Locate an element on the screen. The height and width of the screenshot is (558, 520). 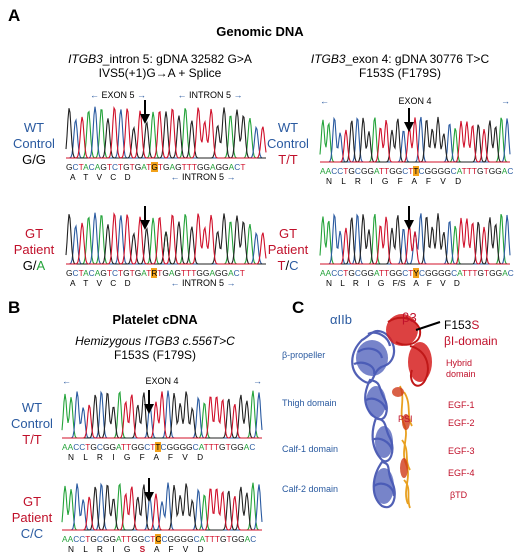
f153s-label: F153S is located at coordinates (462, 325).